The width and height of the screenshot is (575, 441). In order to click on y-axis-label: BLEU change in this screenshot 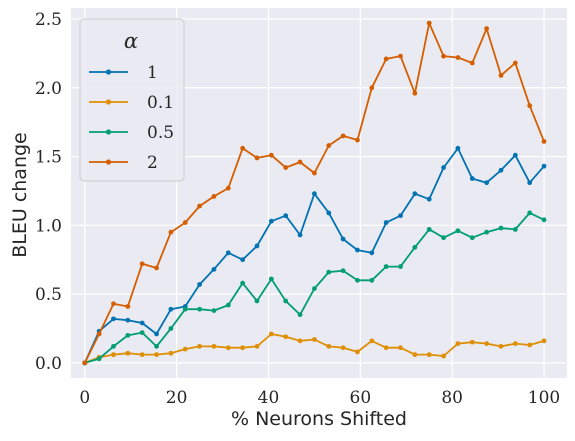, I will do `click(20, 195)`.